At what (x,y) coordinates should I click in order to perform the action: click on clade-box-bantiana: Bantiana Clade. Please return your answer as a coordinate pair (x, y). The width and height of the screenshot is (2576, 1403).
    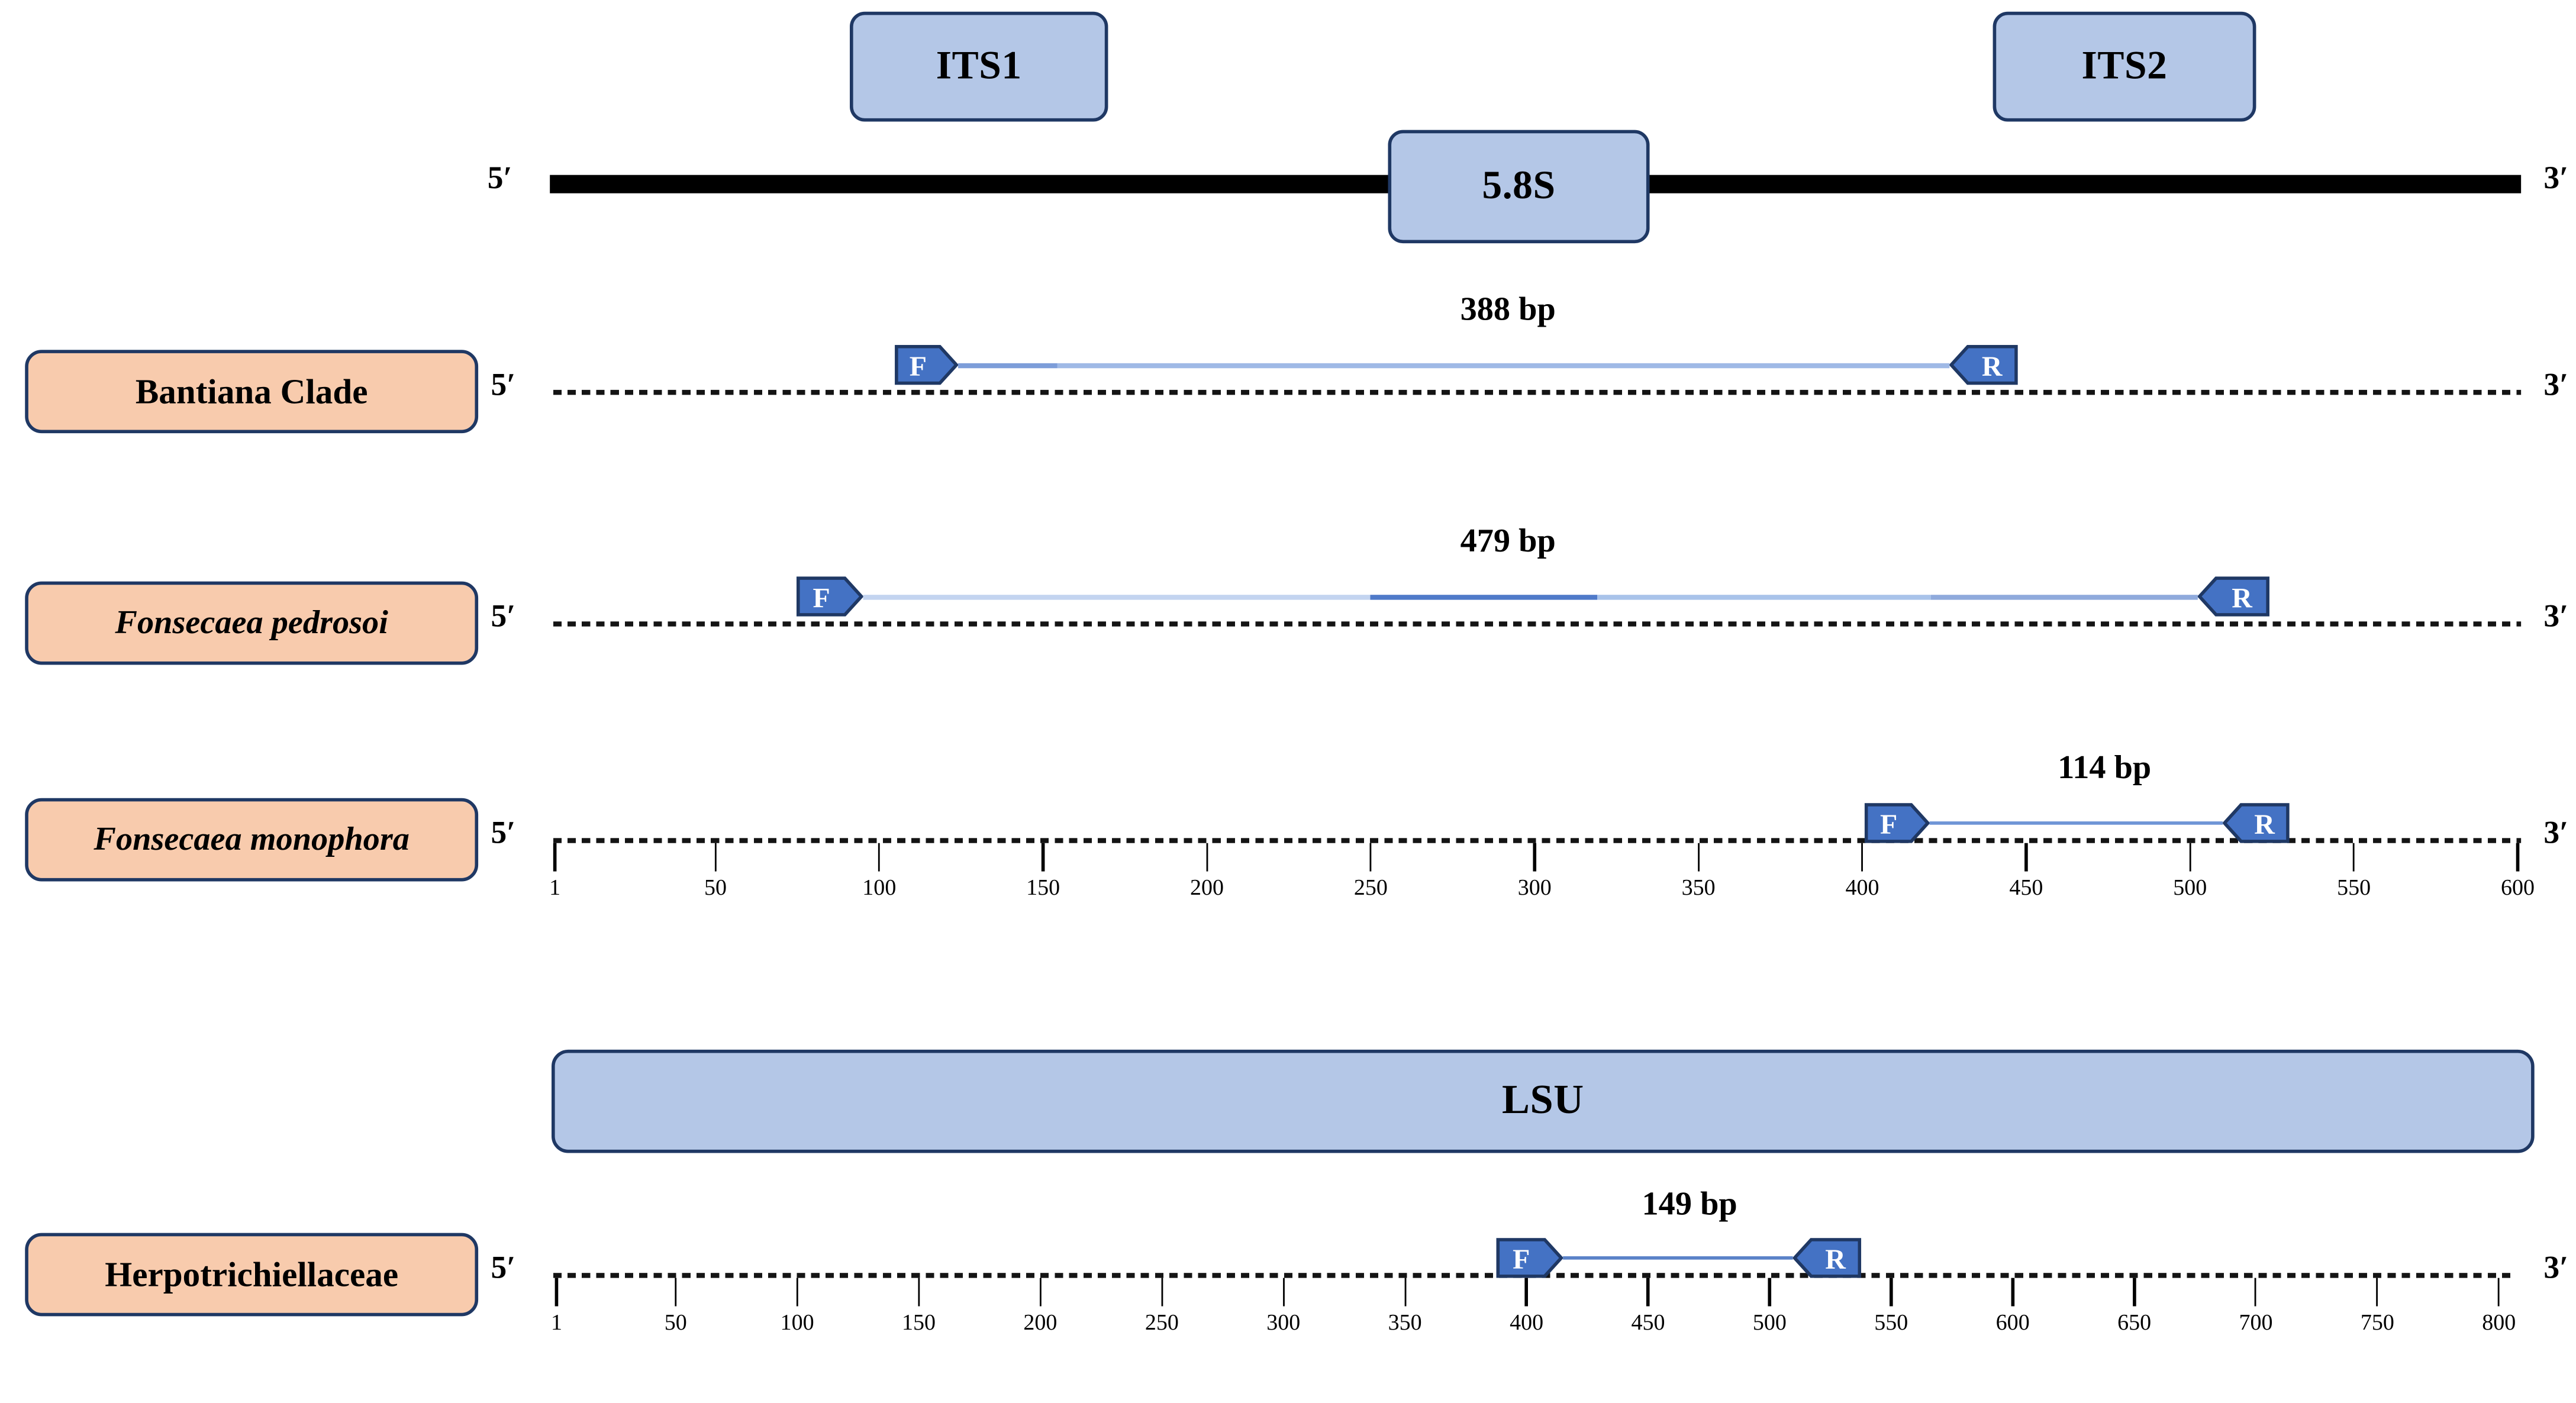
    Looking at the image, I should click on (252, 392).